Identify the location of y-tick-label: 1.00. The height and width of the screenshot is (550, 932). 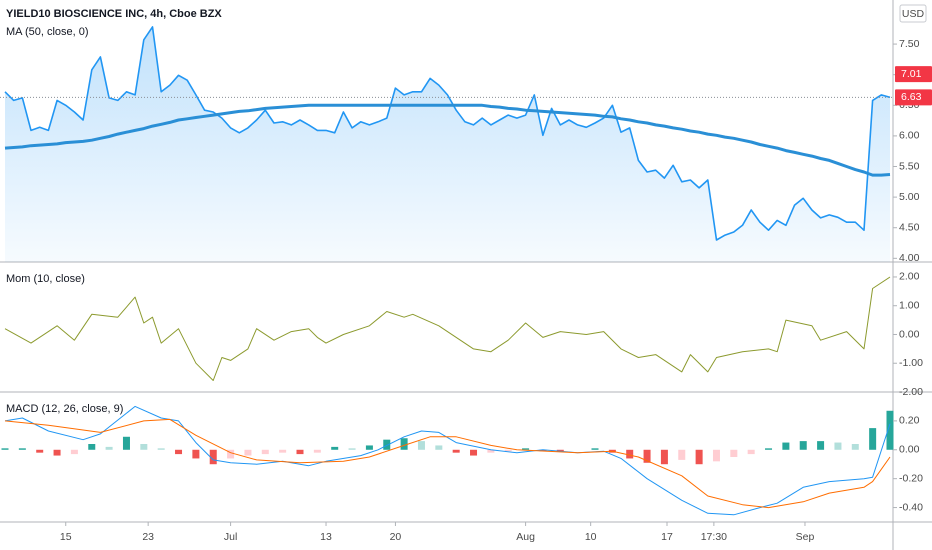
(909, 305).